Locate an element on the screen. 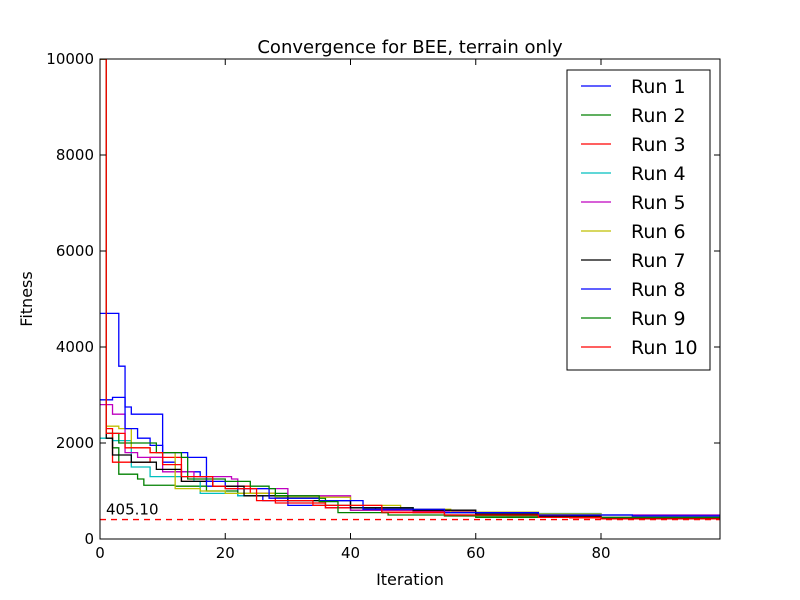 This screenshot has width=800, height=600. legend-box is located at coordinates (638, 220).